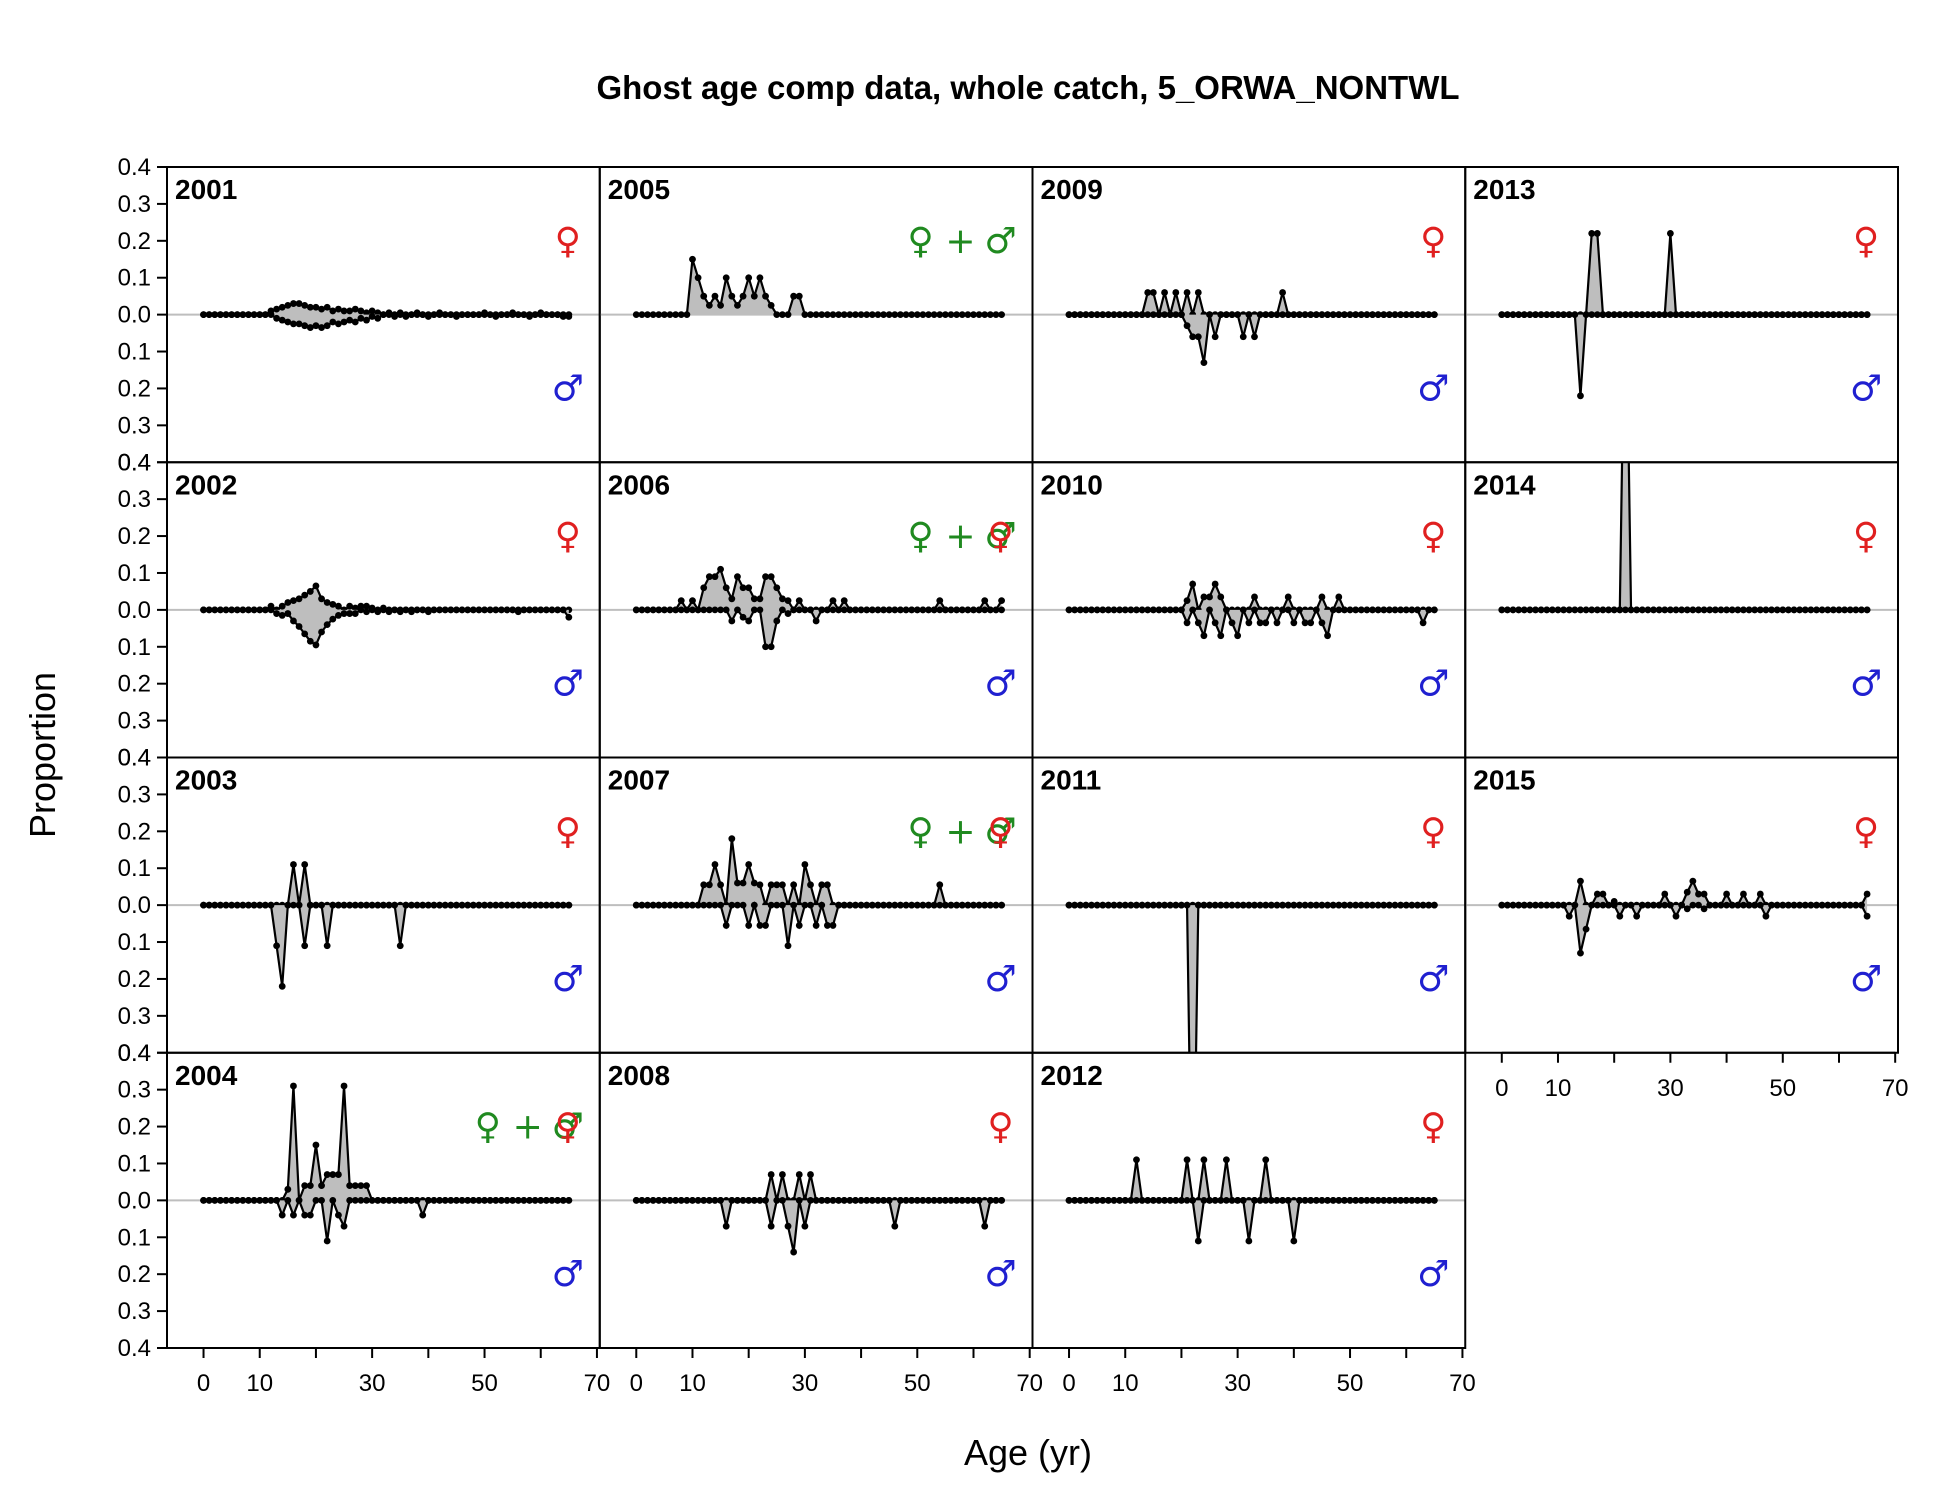 This screenshot has height=1500, width=1950. I want to click on combined-series-point, so click(692, 259).